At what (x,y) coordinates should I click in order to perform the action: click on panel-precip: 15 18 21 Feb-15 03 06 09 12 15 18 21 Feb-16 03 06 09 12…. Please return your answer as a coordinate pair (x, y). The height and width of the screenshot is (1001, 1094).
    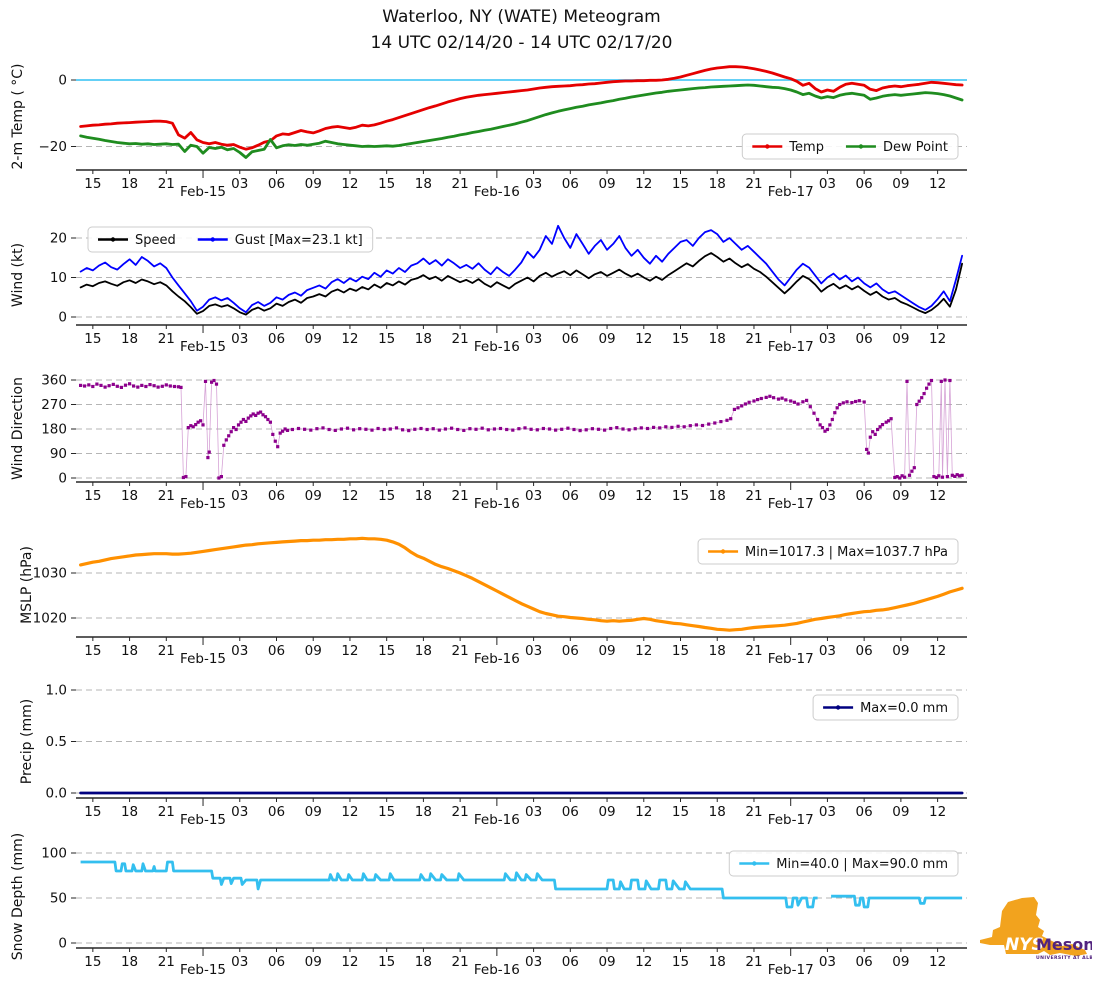
    Looking at the image, I should click on (493, 755).